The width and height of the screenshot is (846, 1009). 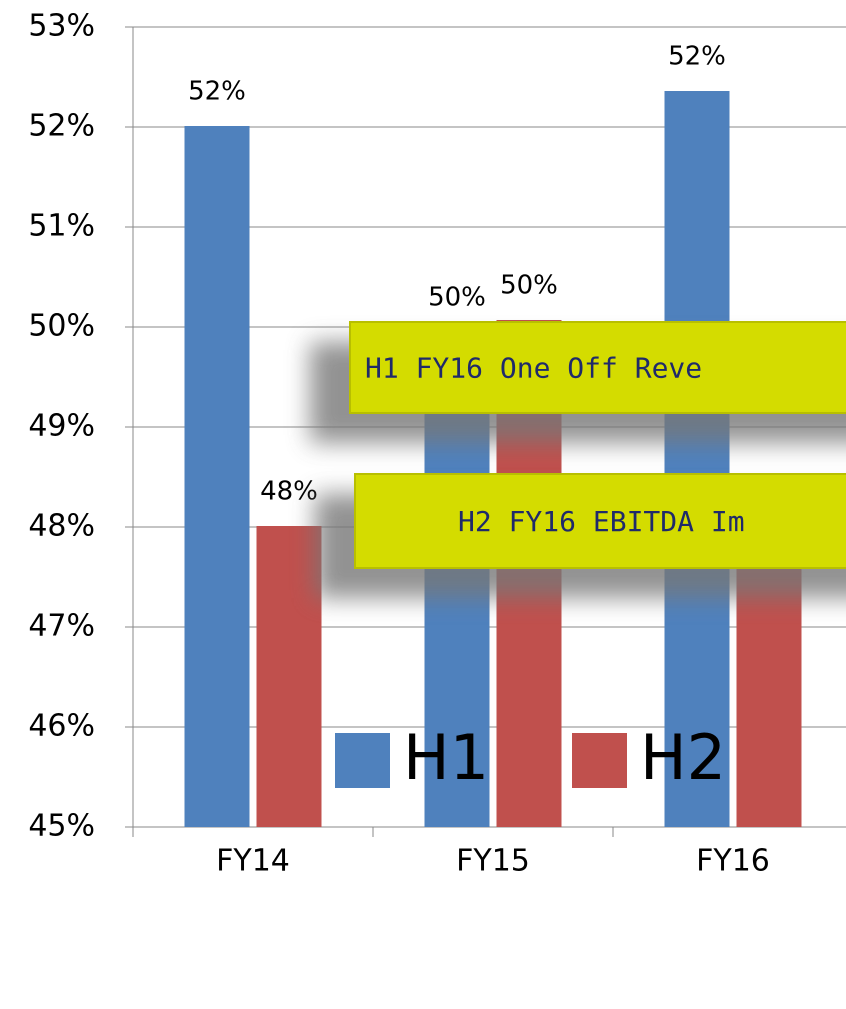 What do you see at coordinates (61, 126) in the screenshot?
I see `y-tick-label: 52%` at bounding box center [61, 126].